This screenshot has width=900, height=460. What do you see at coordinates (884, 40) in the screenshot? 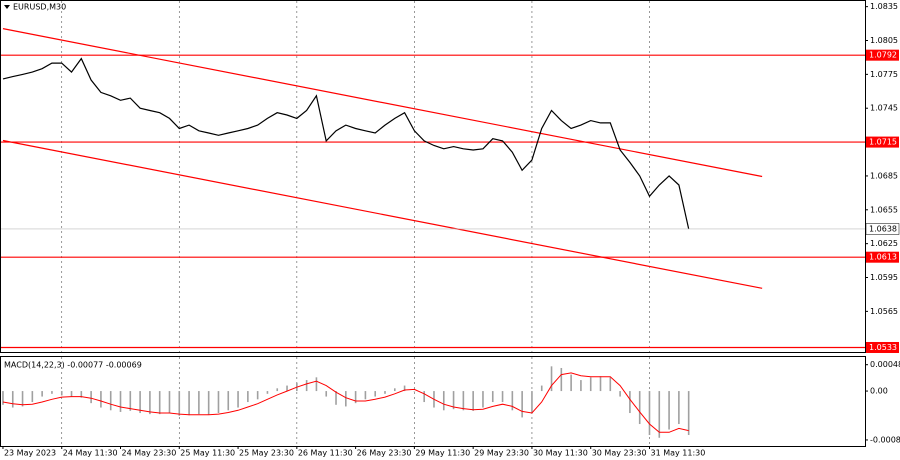
I see `y-tick-label: 1.0805` at bounding box center [884, 40].